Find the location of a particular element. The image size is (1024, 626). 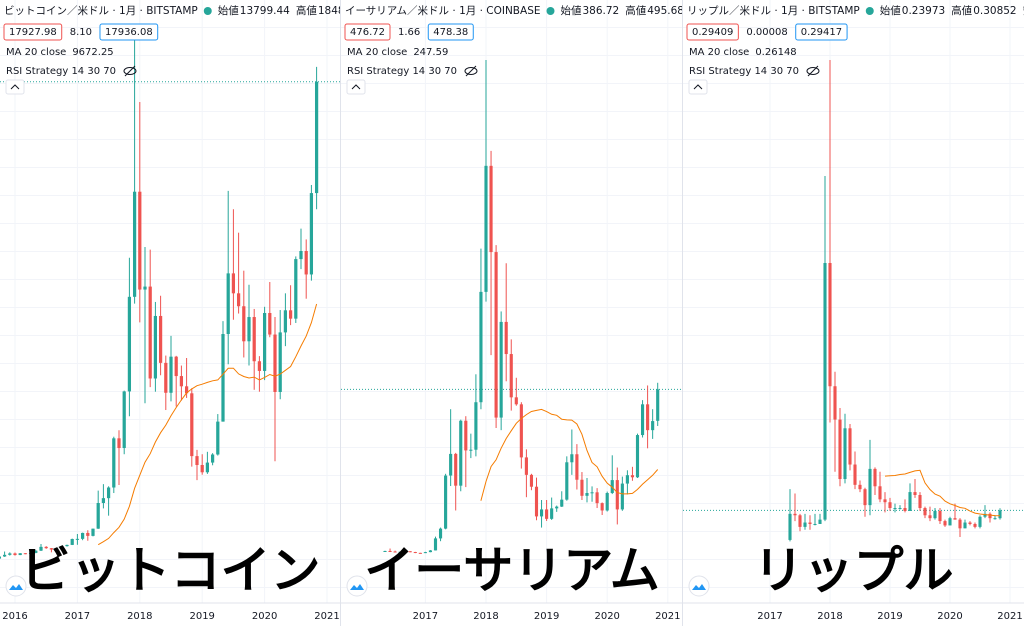

price-box-text: 17927.98 is located at coordinates (33, 32).